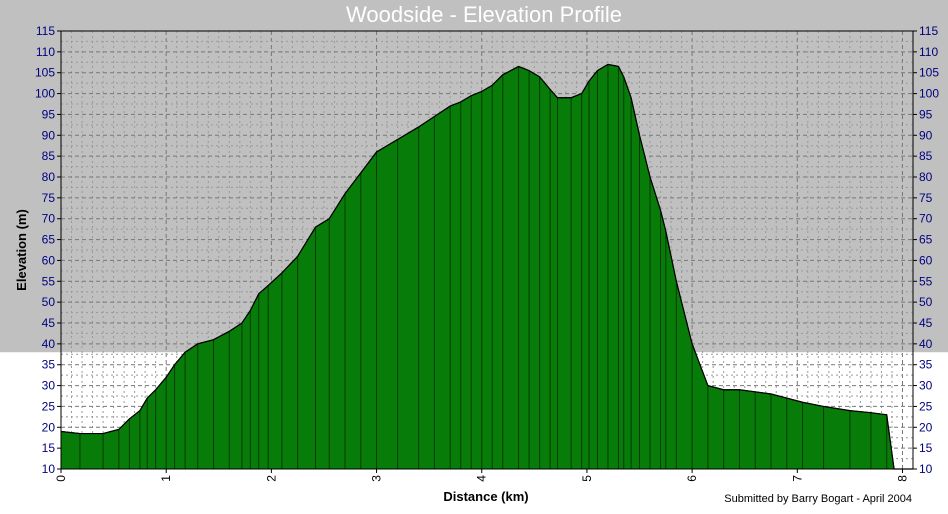 The height and width of the screenshot is (514, 948). I want to click on y-tick-label-right: 90, so click(926, 135).